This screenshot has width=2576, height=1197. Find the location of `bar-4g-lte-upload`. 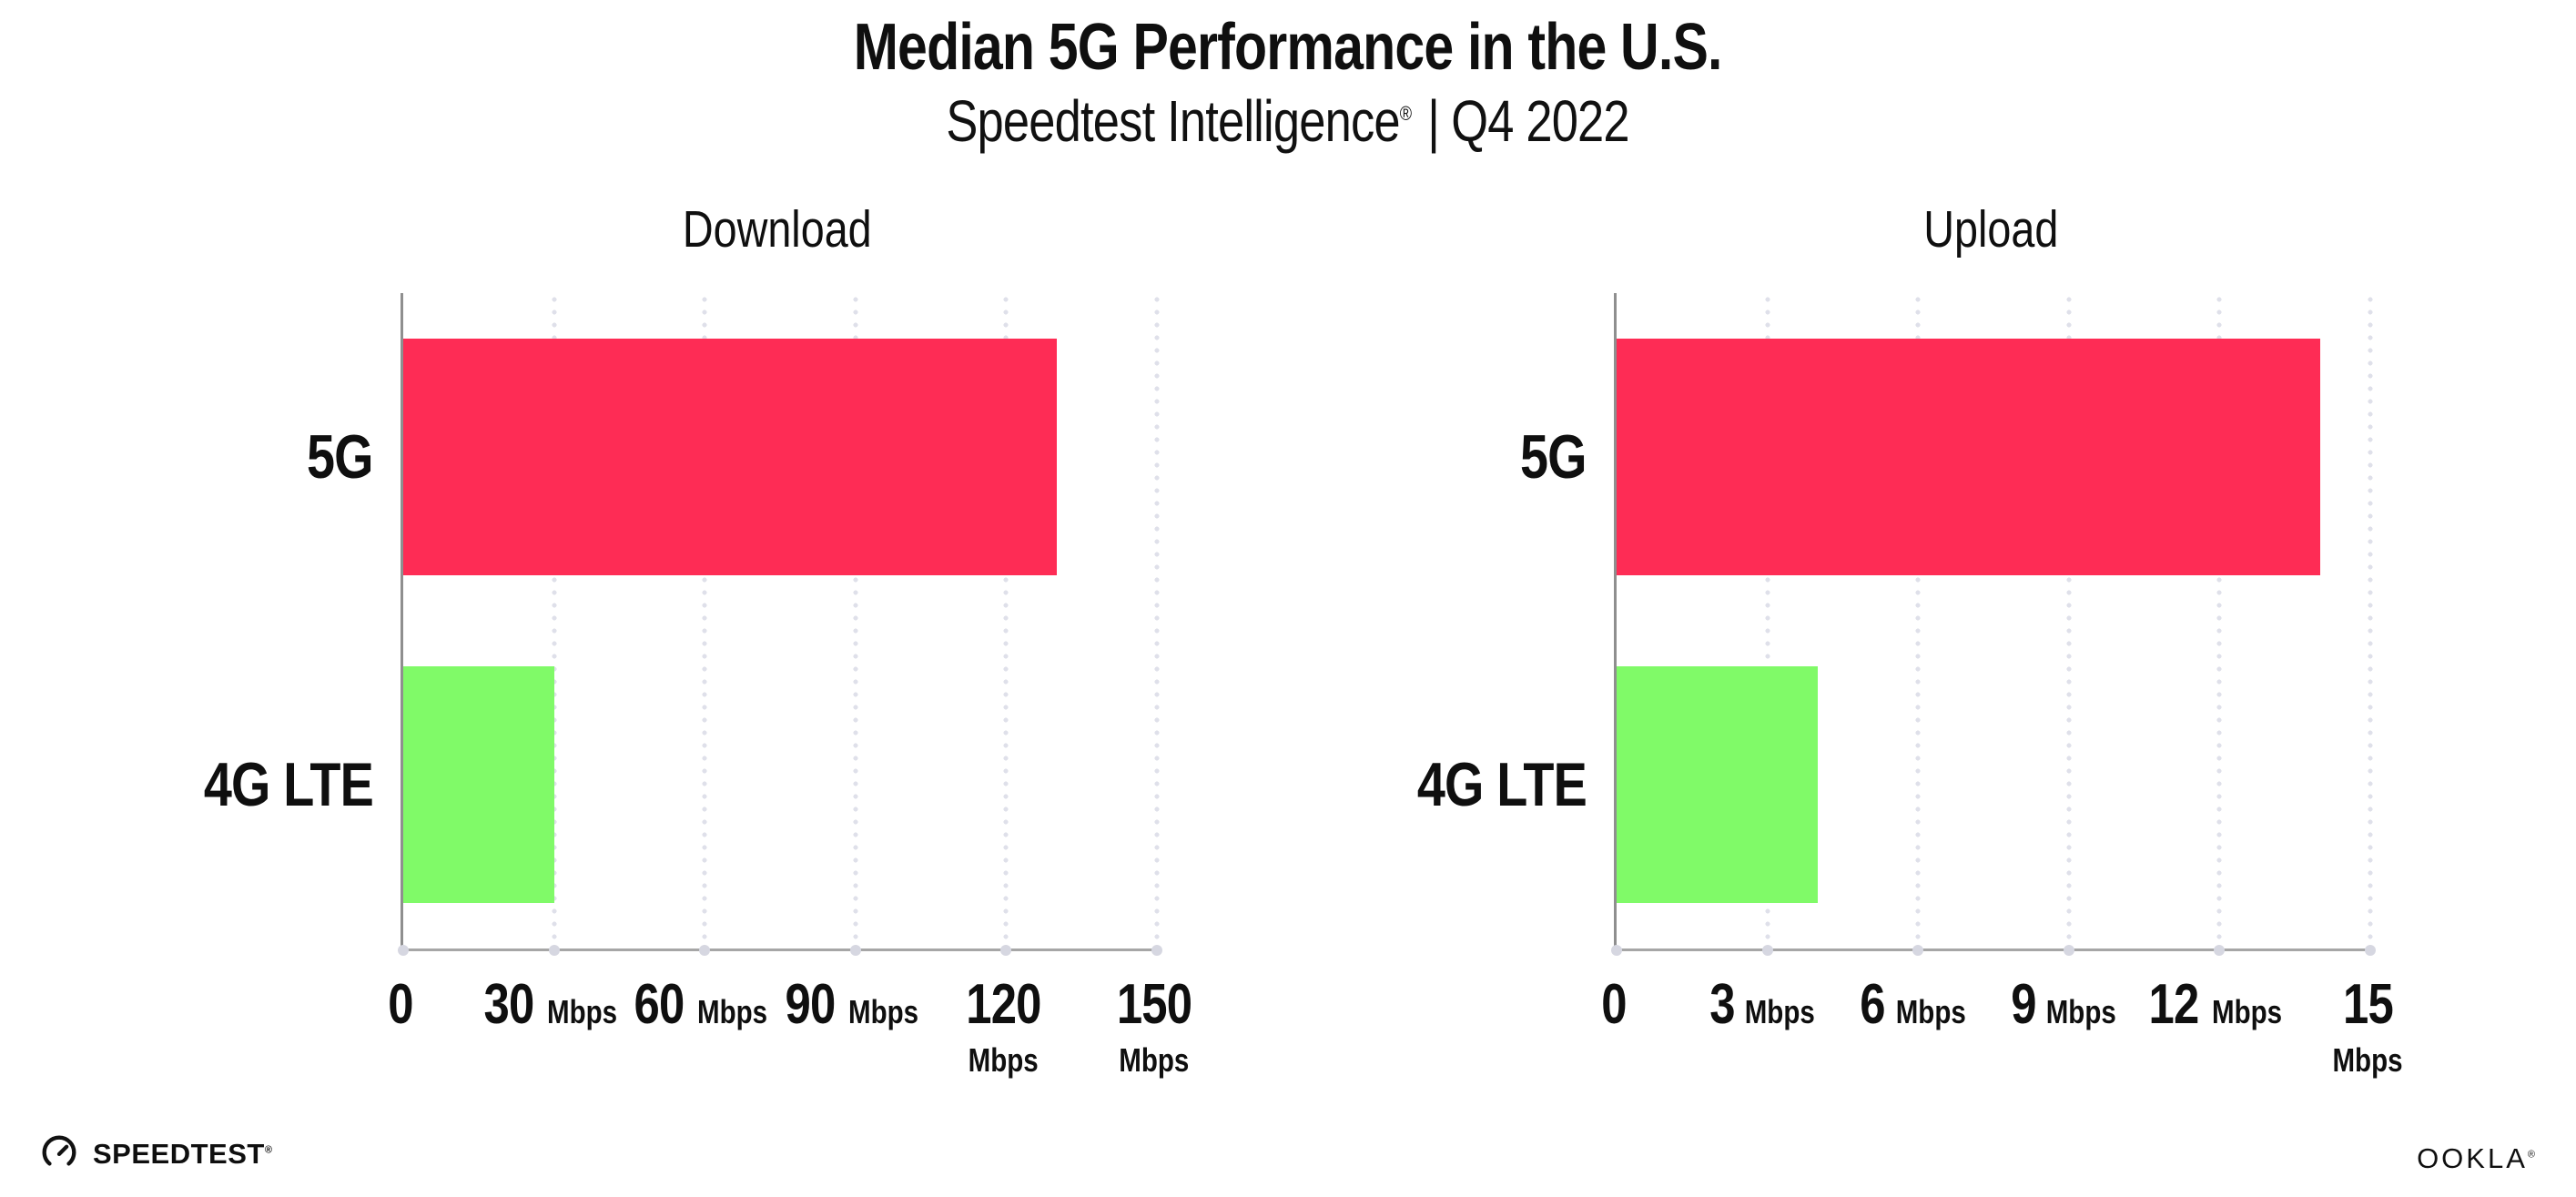

bar-4g-lte-upload is located at coordinates (1717, 784).